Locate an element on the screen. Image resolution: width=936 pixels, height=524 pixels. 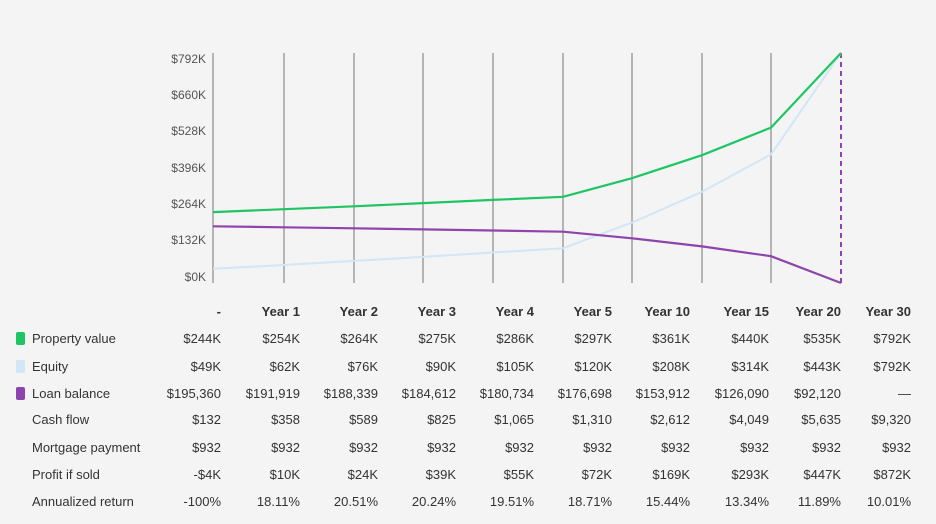
row-label: Profit if sold is located at coordinates (66, 474).